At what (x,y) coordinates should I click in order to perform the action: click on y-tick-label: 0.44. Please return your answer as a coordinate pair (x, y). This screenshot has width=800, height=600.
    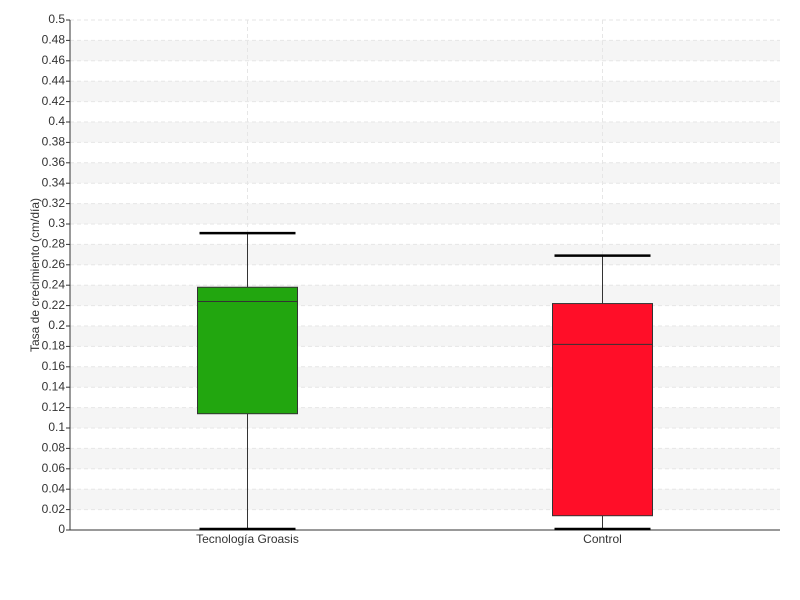
    Looking at the image, I should click on (54, 80).